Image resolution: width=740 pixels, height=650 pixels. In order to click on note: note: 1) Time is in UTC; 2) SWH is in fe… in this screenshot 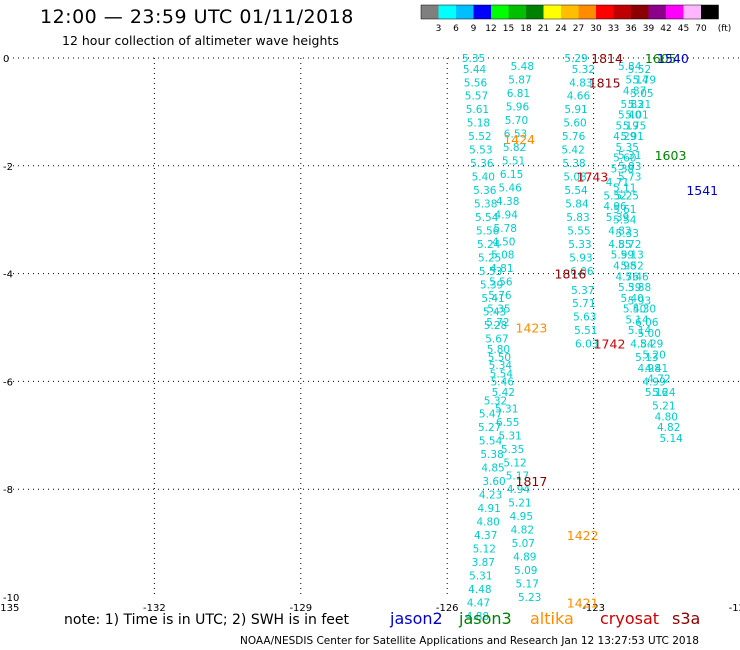, I will do `click(207, 620)`.